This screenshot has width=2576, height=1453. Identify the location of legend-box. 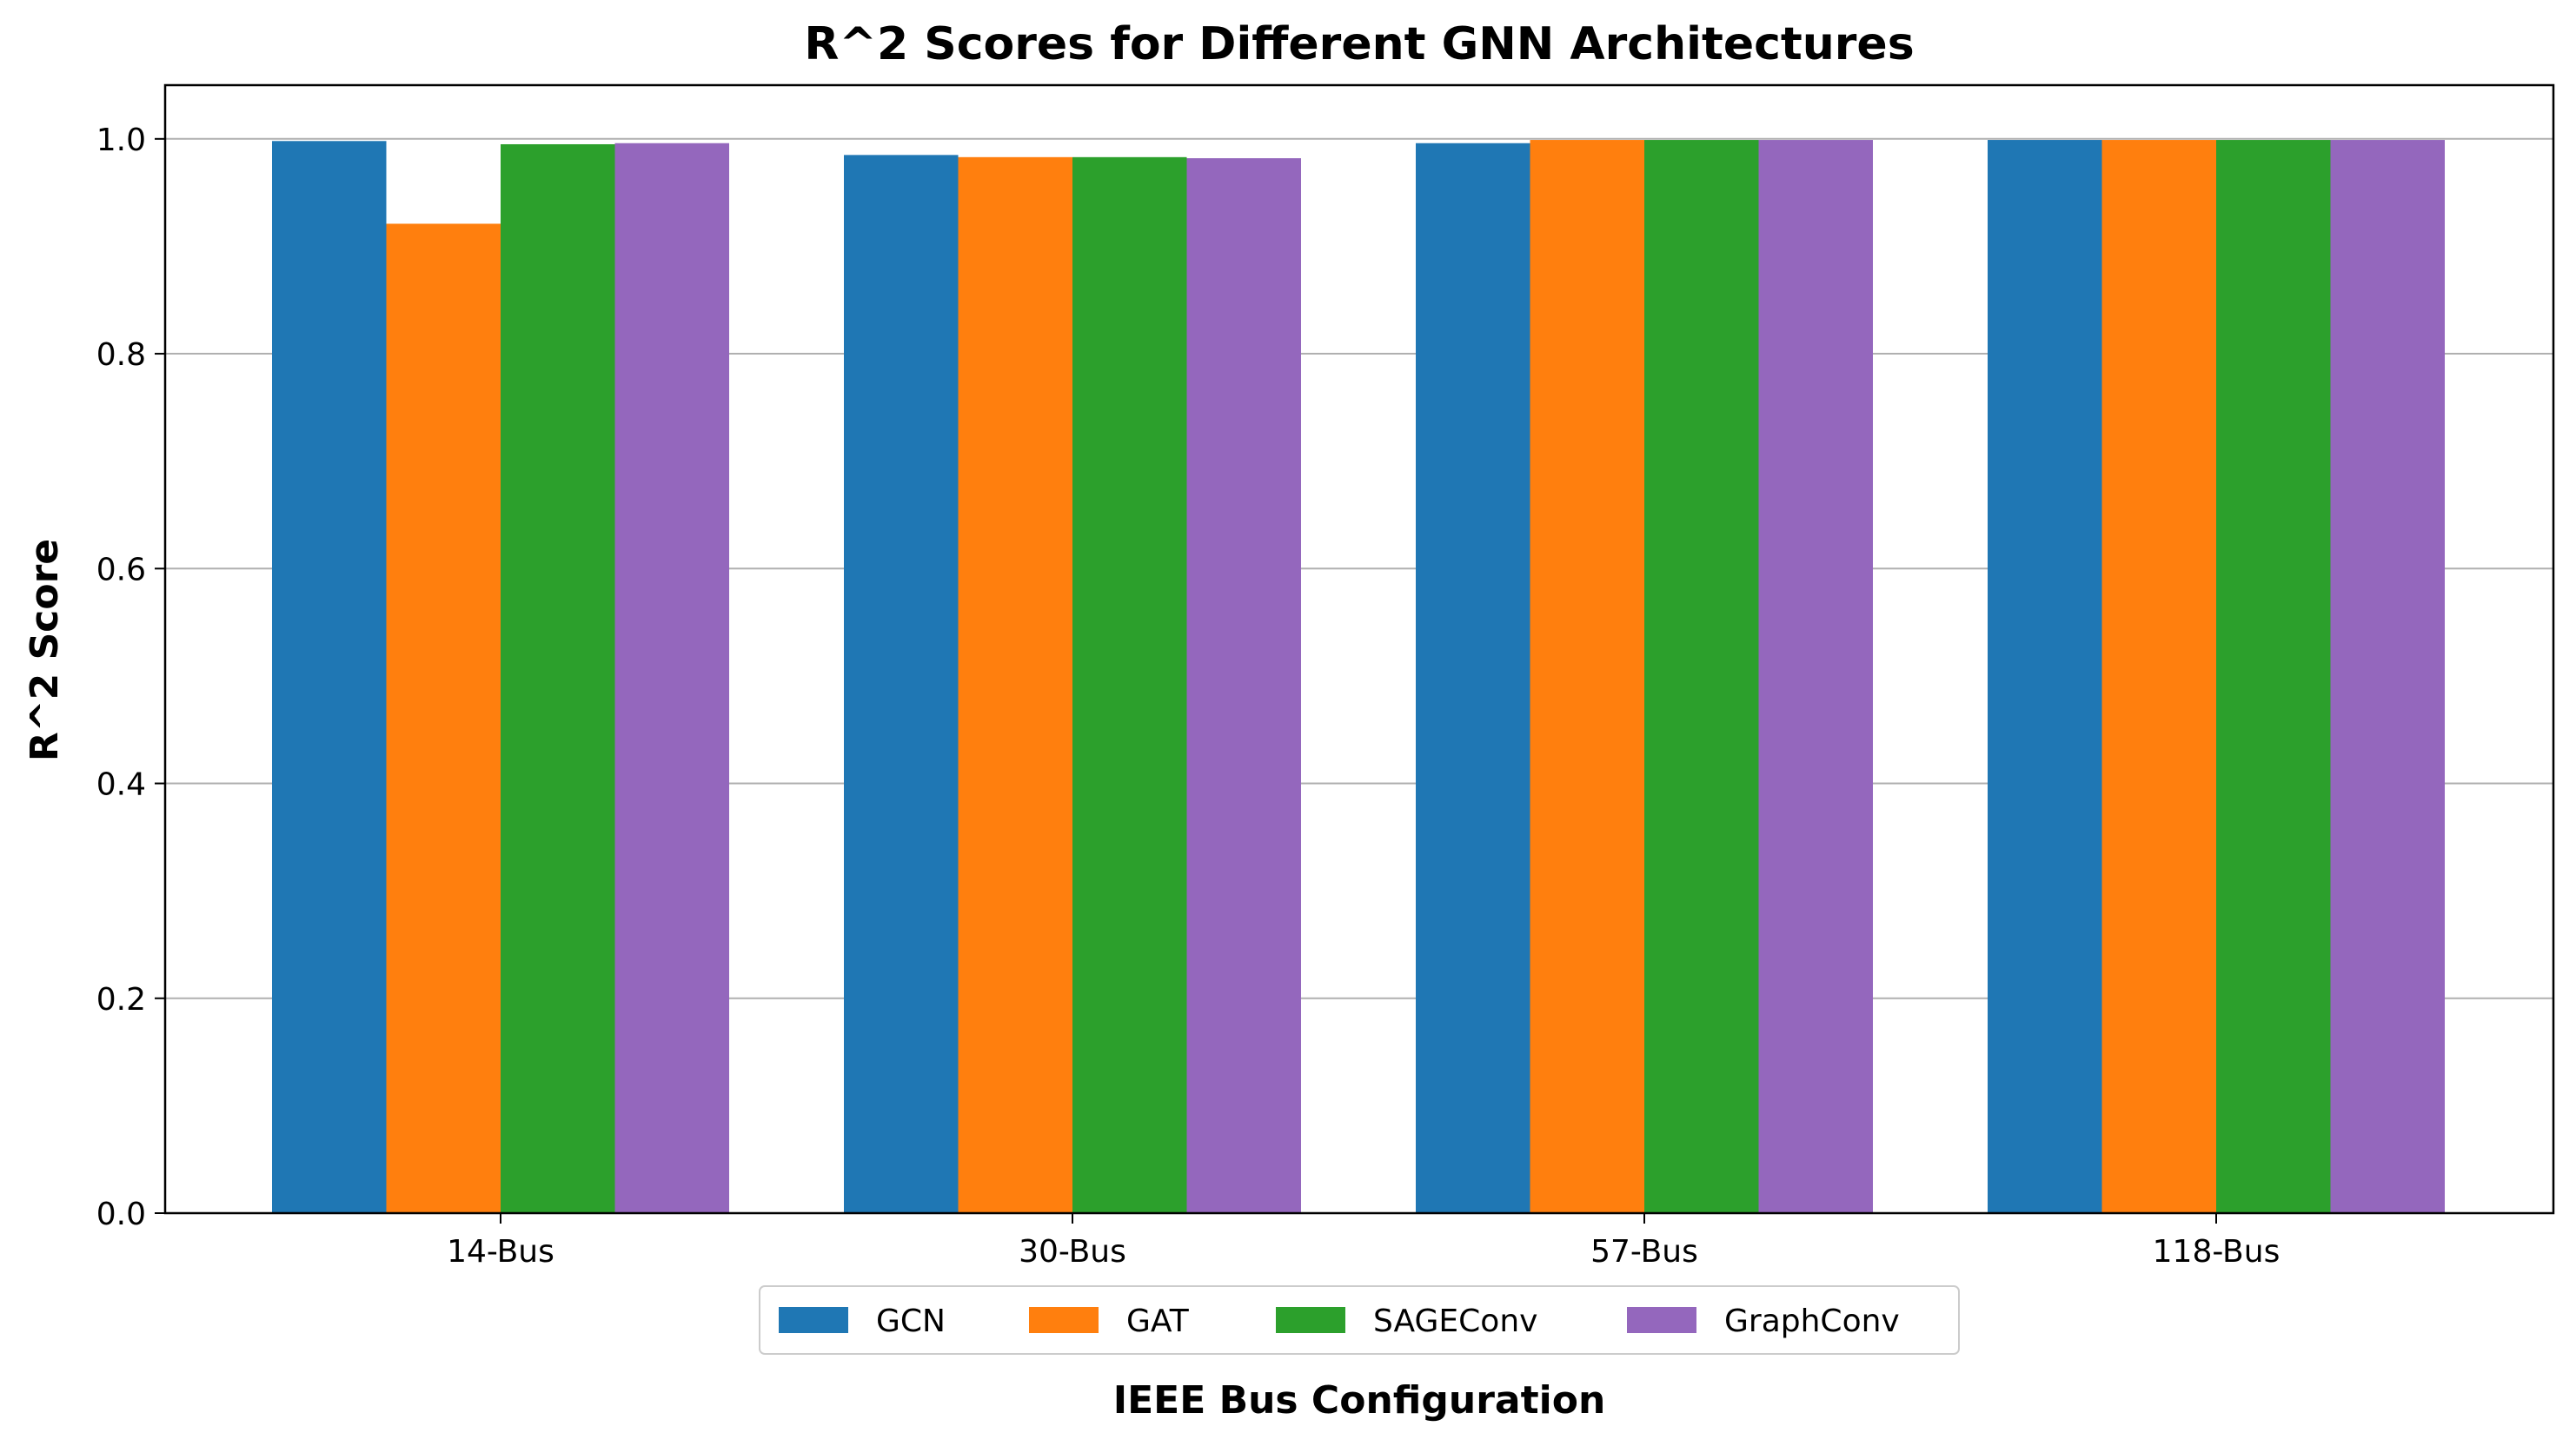
(1359, 1320).